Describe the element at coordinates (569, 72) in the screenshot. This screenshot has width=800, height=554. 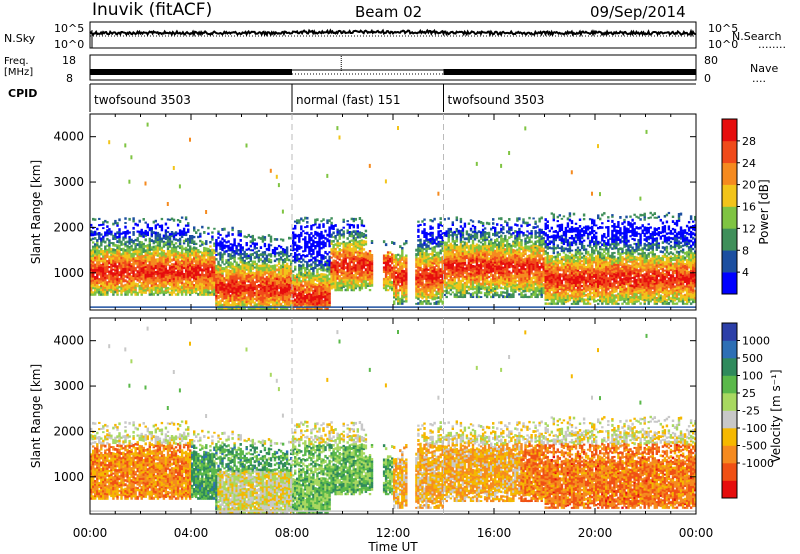
I see `freq-band` at that location.